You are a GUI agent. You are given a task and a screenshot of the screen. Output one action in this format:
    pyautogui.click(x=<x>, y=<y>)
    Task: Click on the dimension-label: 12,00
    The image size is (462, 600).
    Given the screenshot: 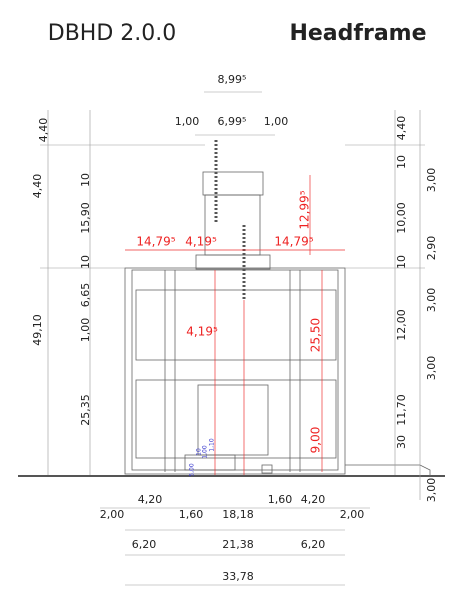 What is the action you would take?
    pyautogui.click(x=401, y=325)
    